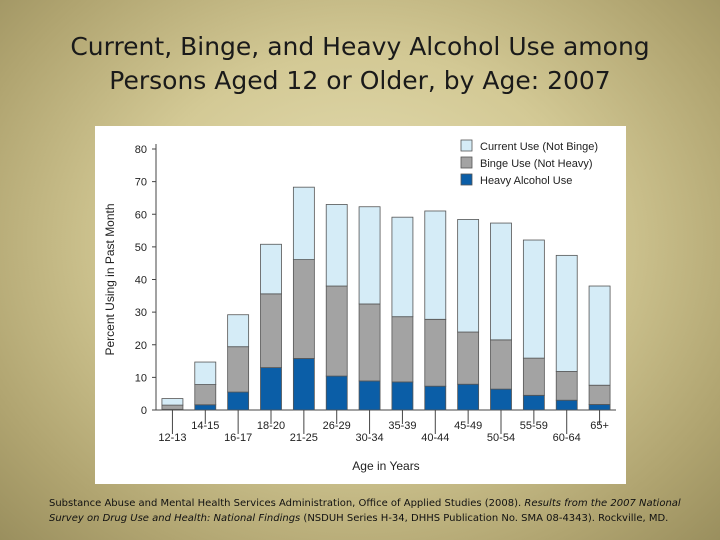 Image resolution: width=720 pixels, height=540 pixels. What do you see at coordinates (205, 426) in the screenshot?
I see `x-tick-label-14-15: 14-15` at bounding box center [205, 426].